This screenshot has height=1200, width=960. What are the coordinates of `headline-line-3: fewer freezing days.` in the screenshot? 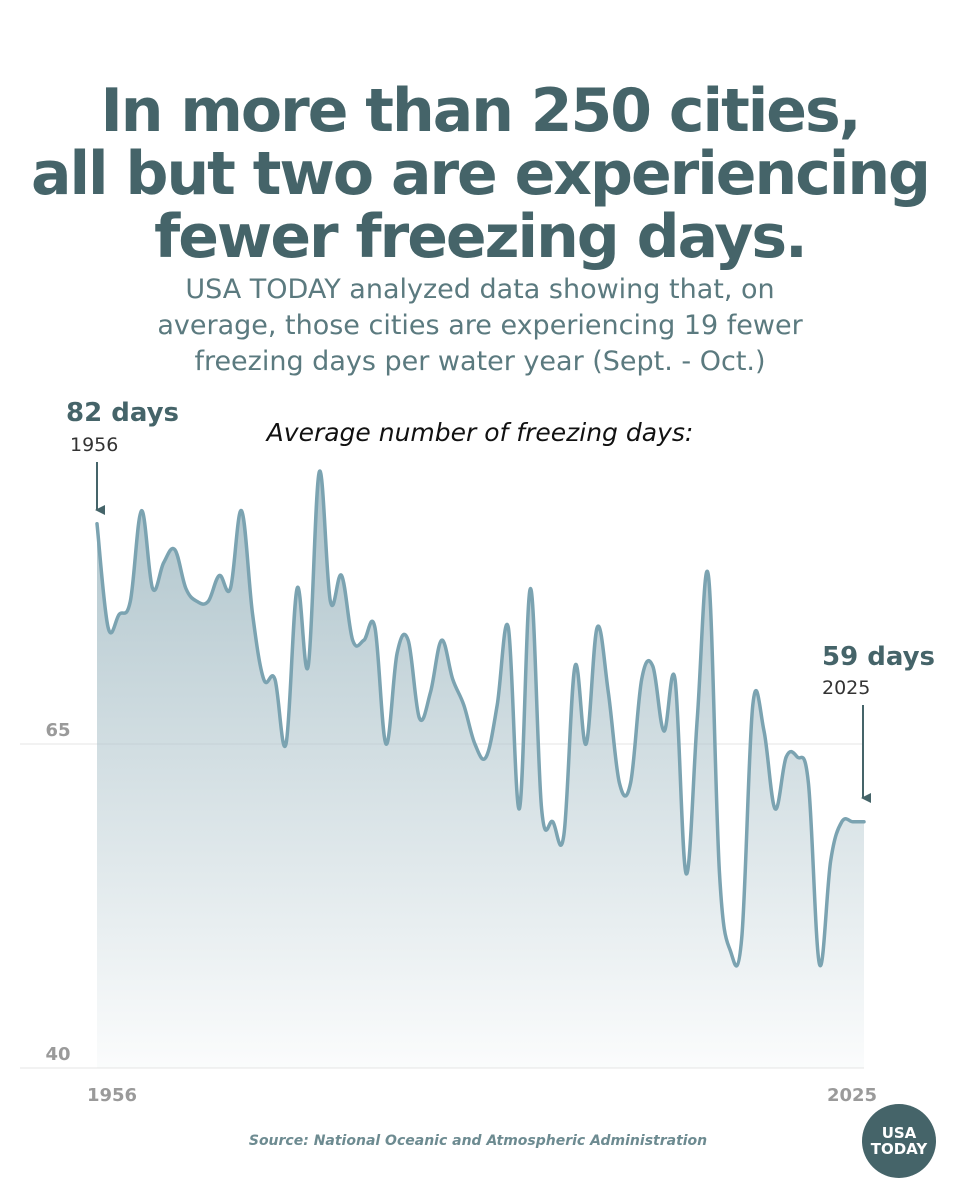 It's located at (481, 237).